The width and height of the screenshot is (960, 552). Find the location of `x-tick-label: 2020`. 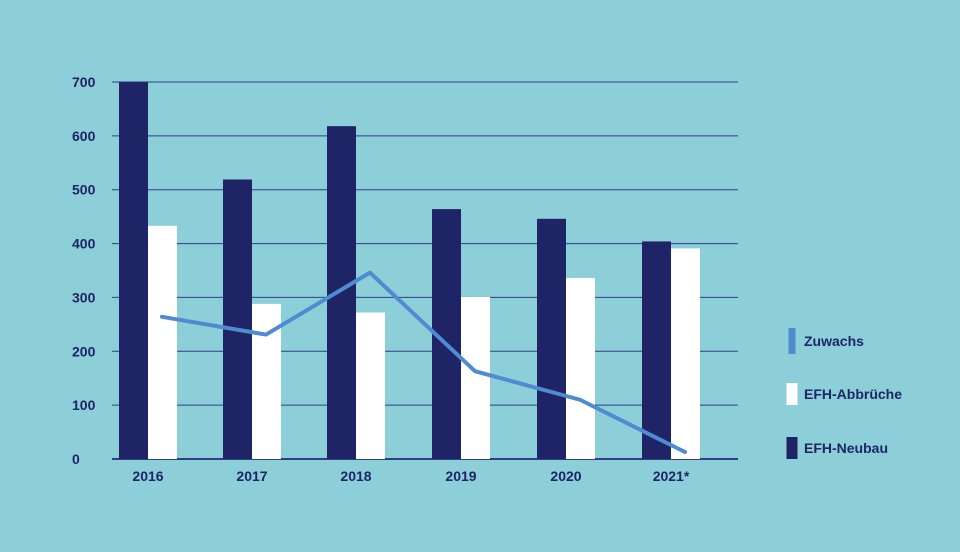

x-tick-label: 2020 is located at coordinates (565, 476).